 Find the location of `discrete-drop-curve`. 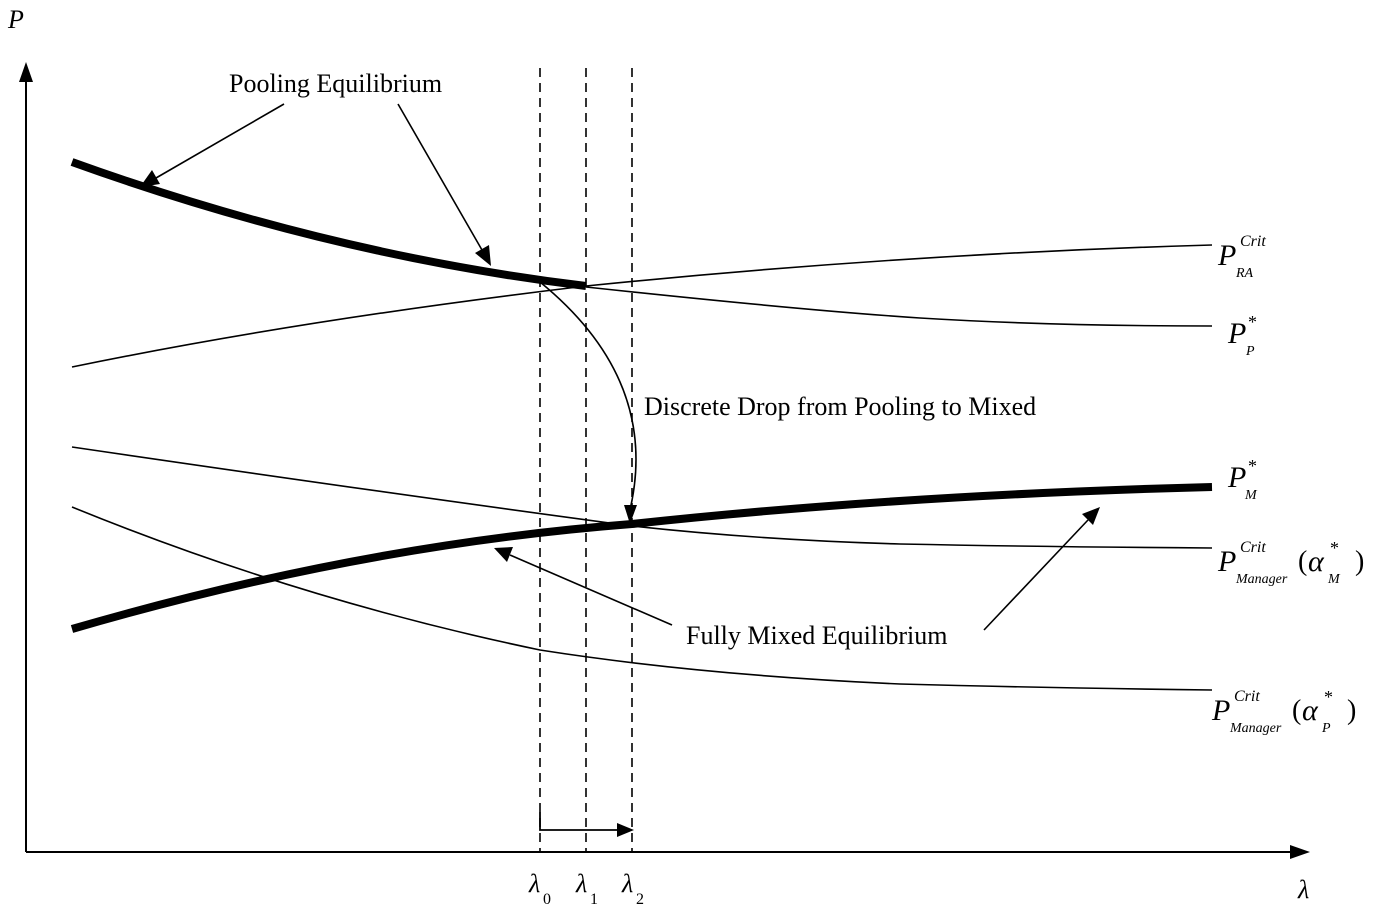

discrete-drop-curve is located at coordinates (588, 396).